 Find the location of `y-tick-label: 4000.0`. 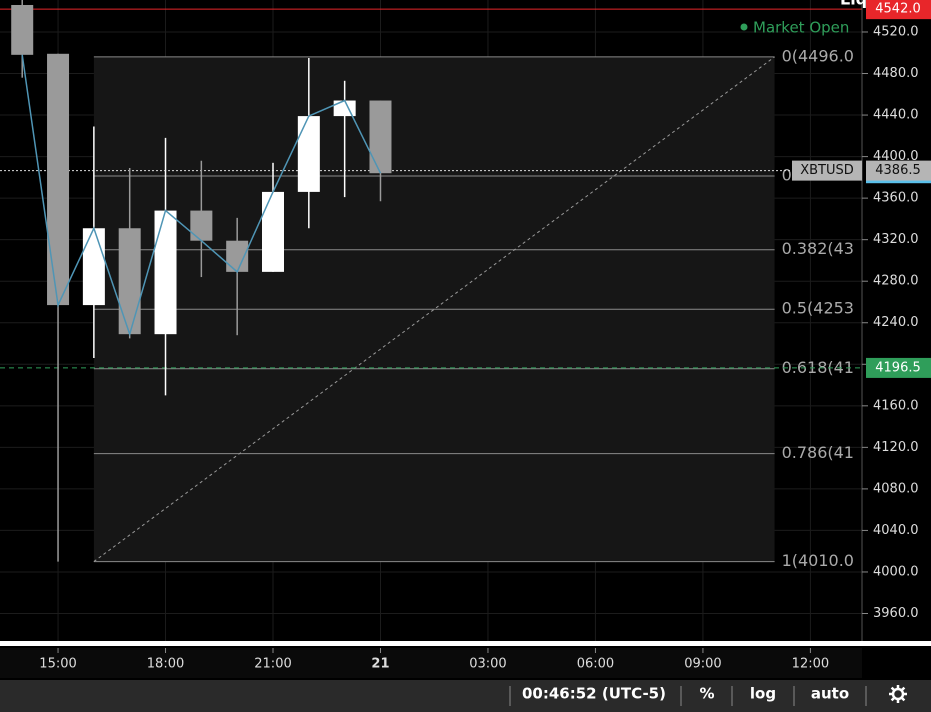

y-tick-label: 4000.0 is located at coordinates (896, 571).